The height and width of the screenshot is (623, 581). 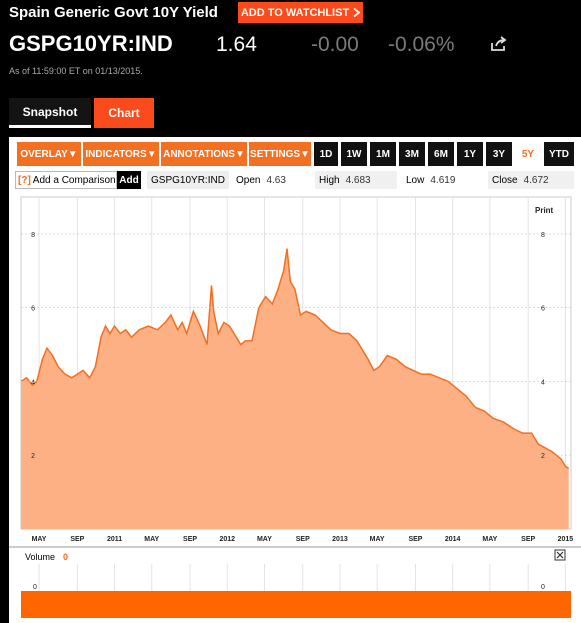 I want to click on volume-tick-right: 0, so click(x=543, y=587).